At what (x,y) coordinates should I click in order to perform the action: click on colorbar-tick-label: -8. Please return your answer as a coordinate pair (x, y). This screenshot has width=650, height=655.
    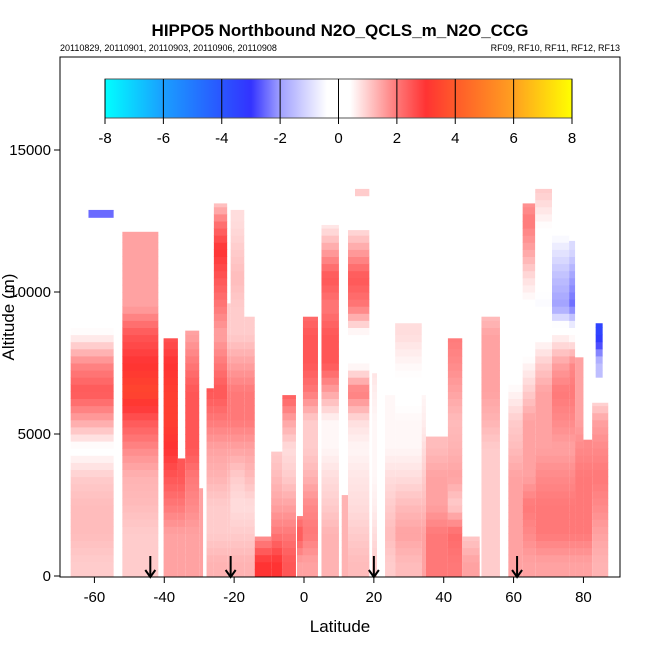
    Looking at the image, I should click on (104, 138).